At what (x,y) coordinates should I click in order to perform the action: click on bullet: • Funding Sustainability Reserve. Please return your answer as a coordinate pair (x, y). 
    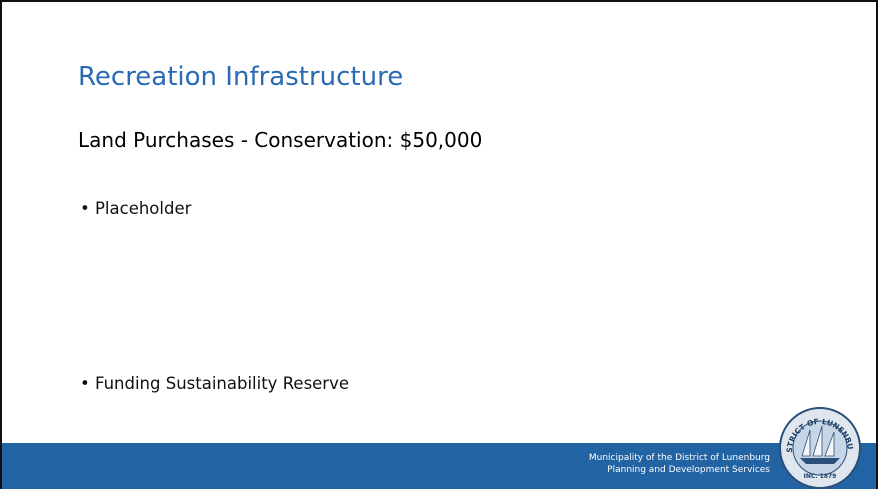
    Looking at the image, I should click on (215, 383).